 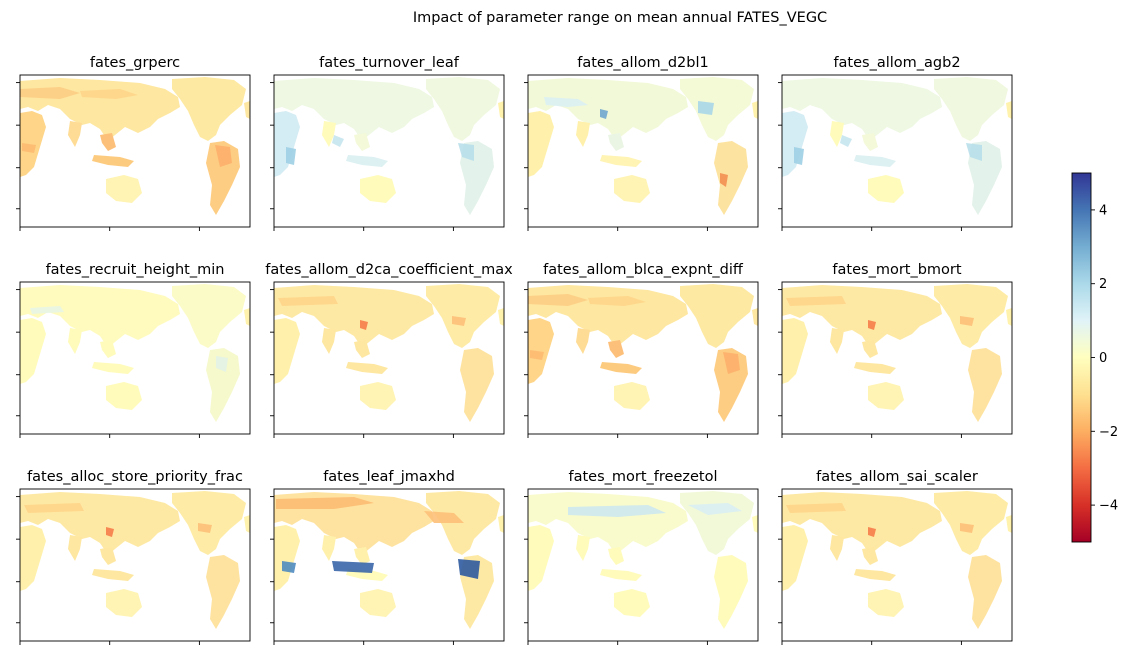 What do you see at coordinates (135, 477) in the screenshot?
I see `subplot-title: fates_alloc_store_priority_frac` at bounding box center [135, 477].